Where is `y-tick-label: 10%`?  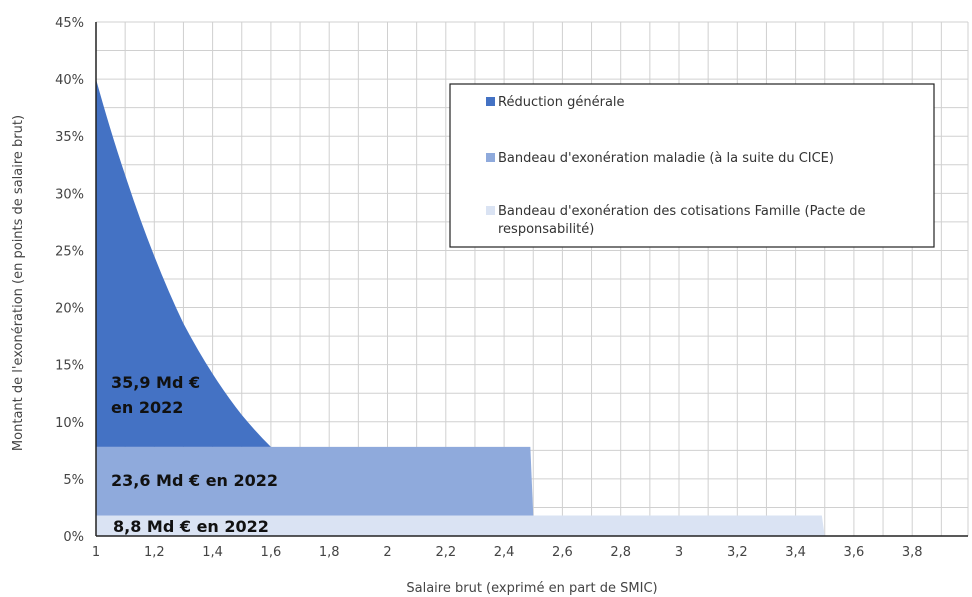
y-tick-label: 10% is located at coordinates (69, 423).